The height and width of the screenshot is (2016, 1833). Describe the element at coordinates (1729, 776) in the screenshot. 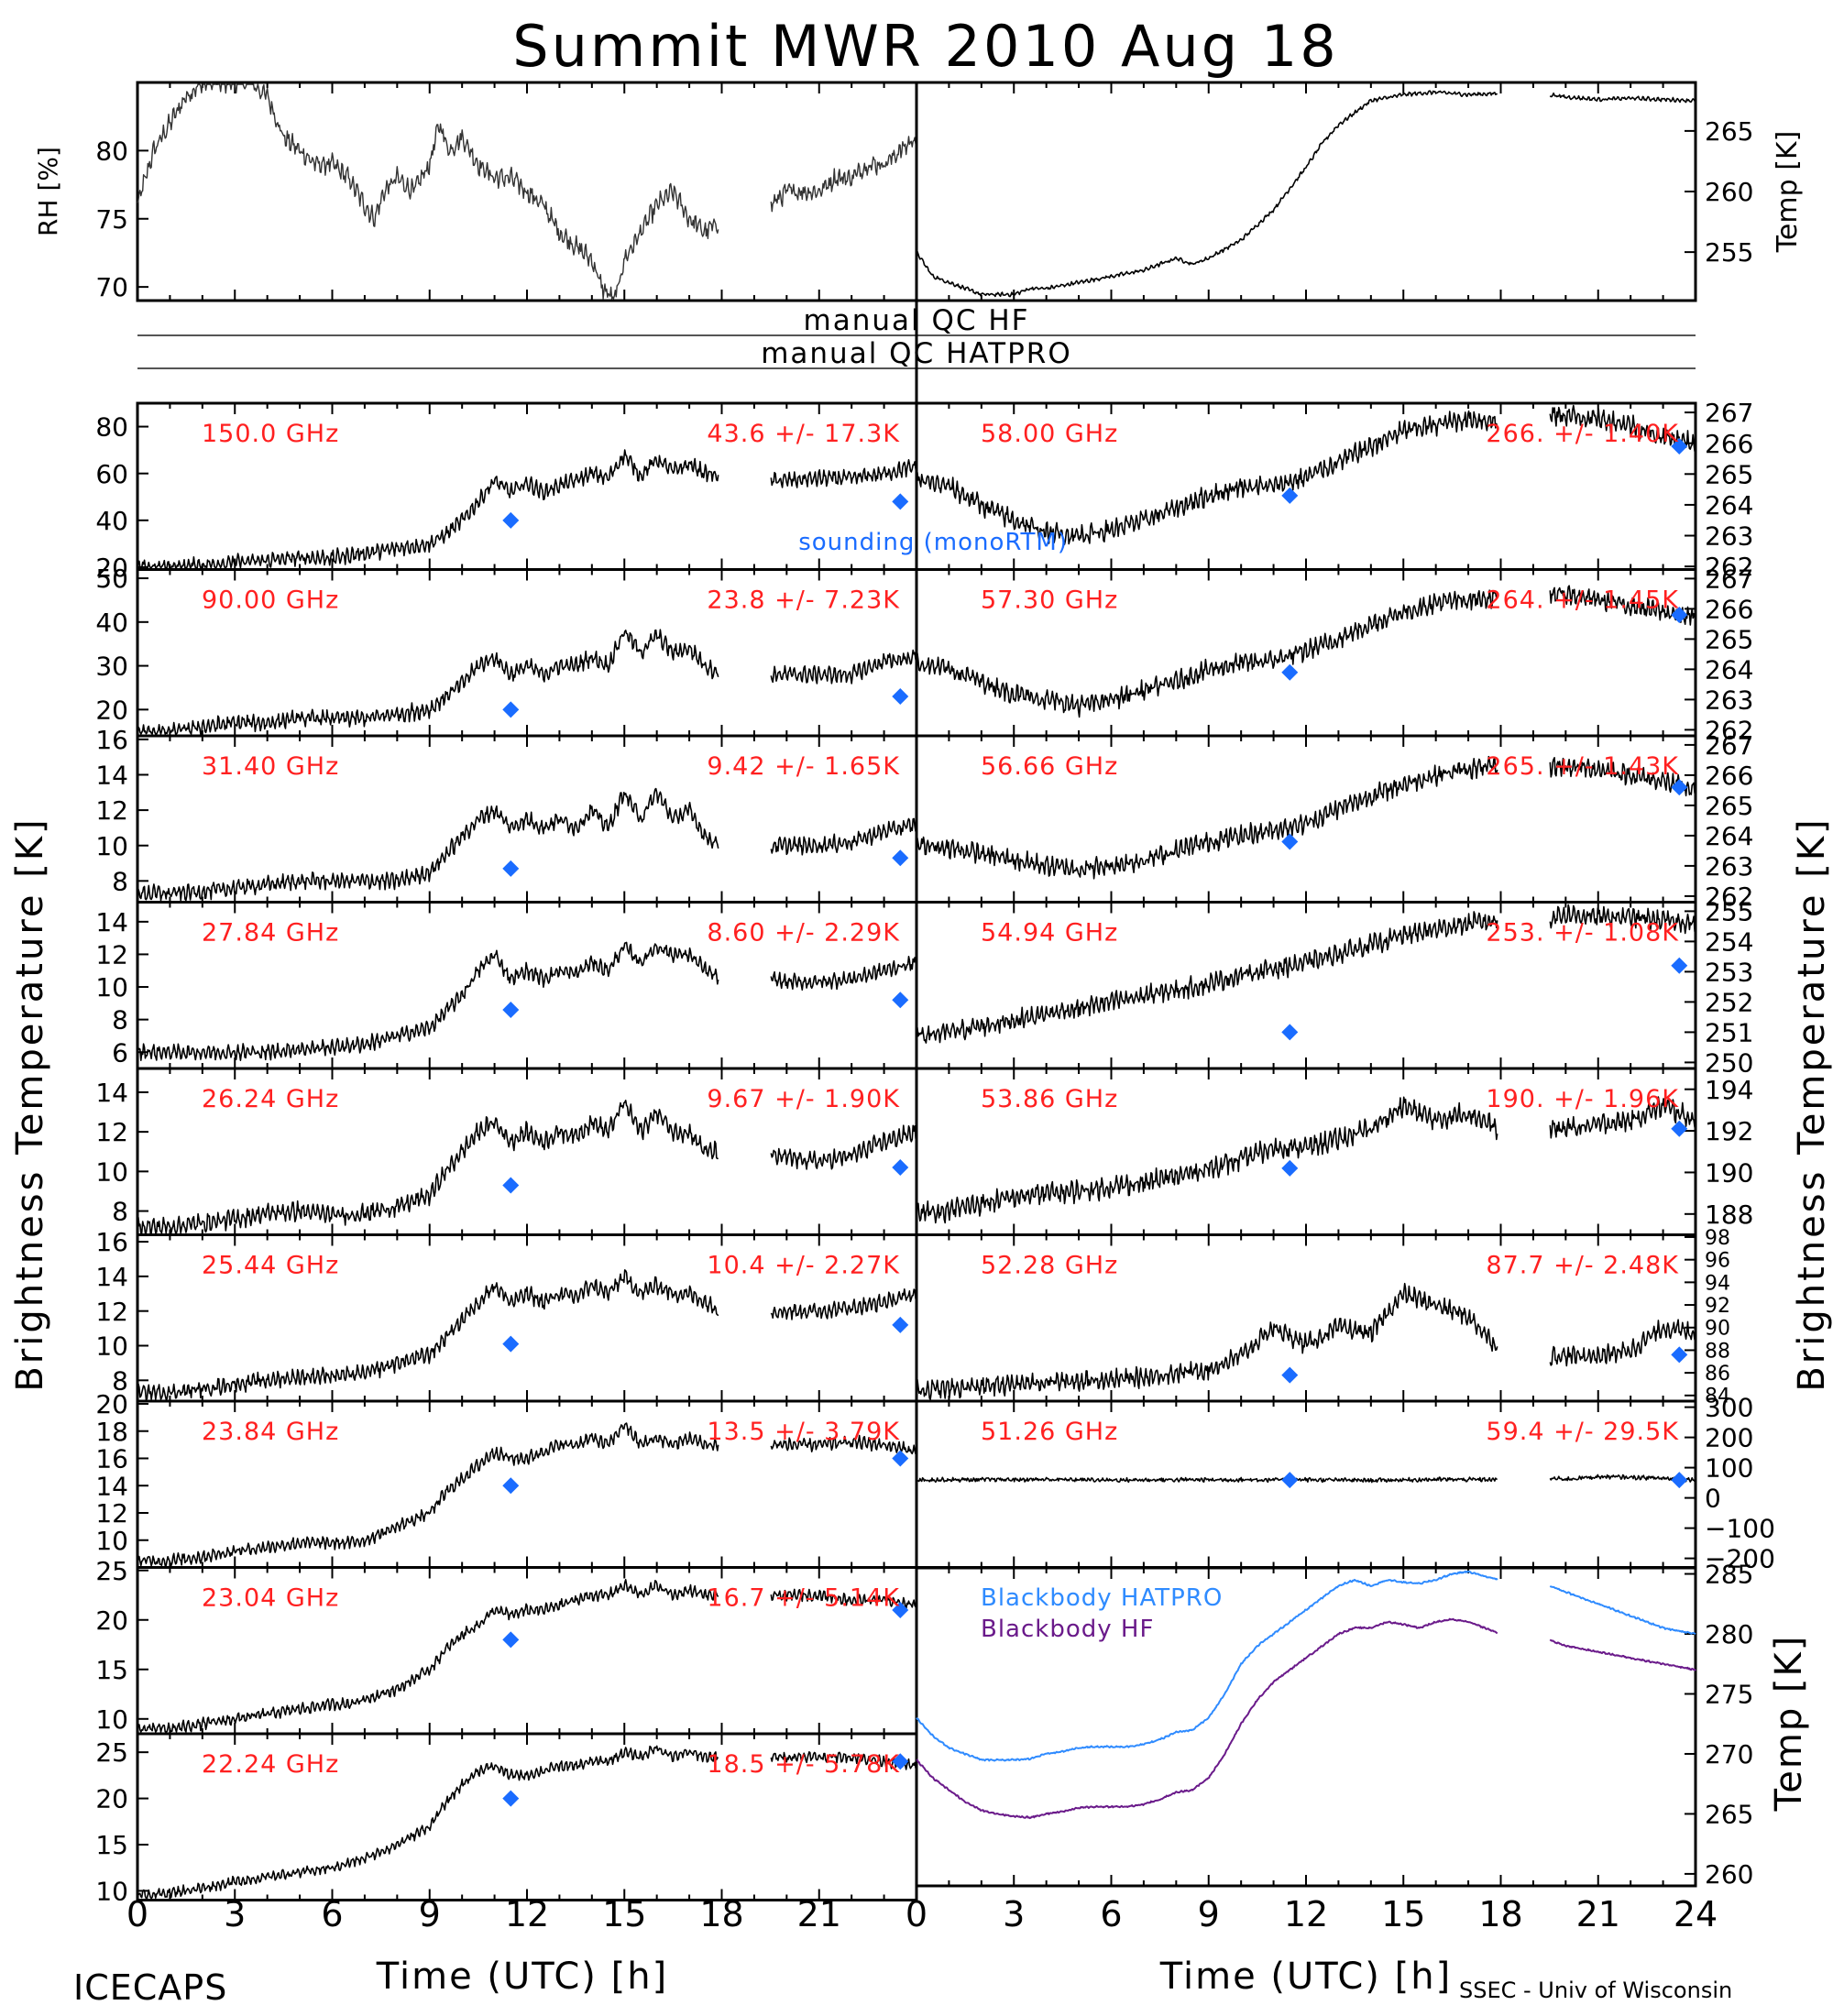

I see `y-tick-label: 266` at that location.